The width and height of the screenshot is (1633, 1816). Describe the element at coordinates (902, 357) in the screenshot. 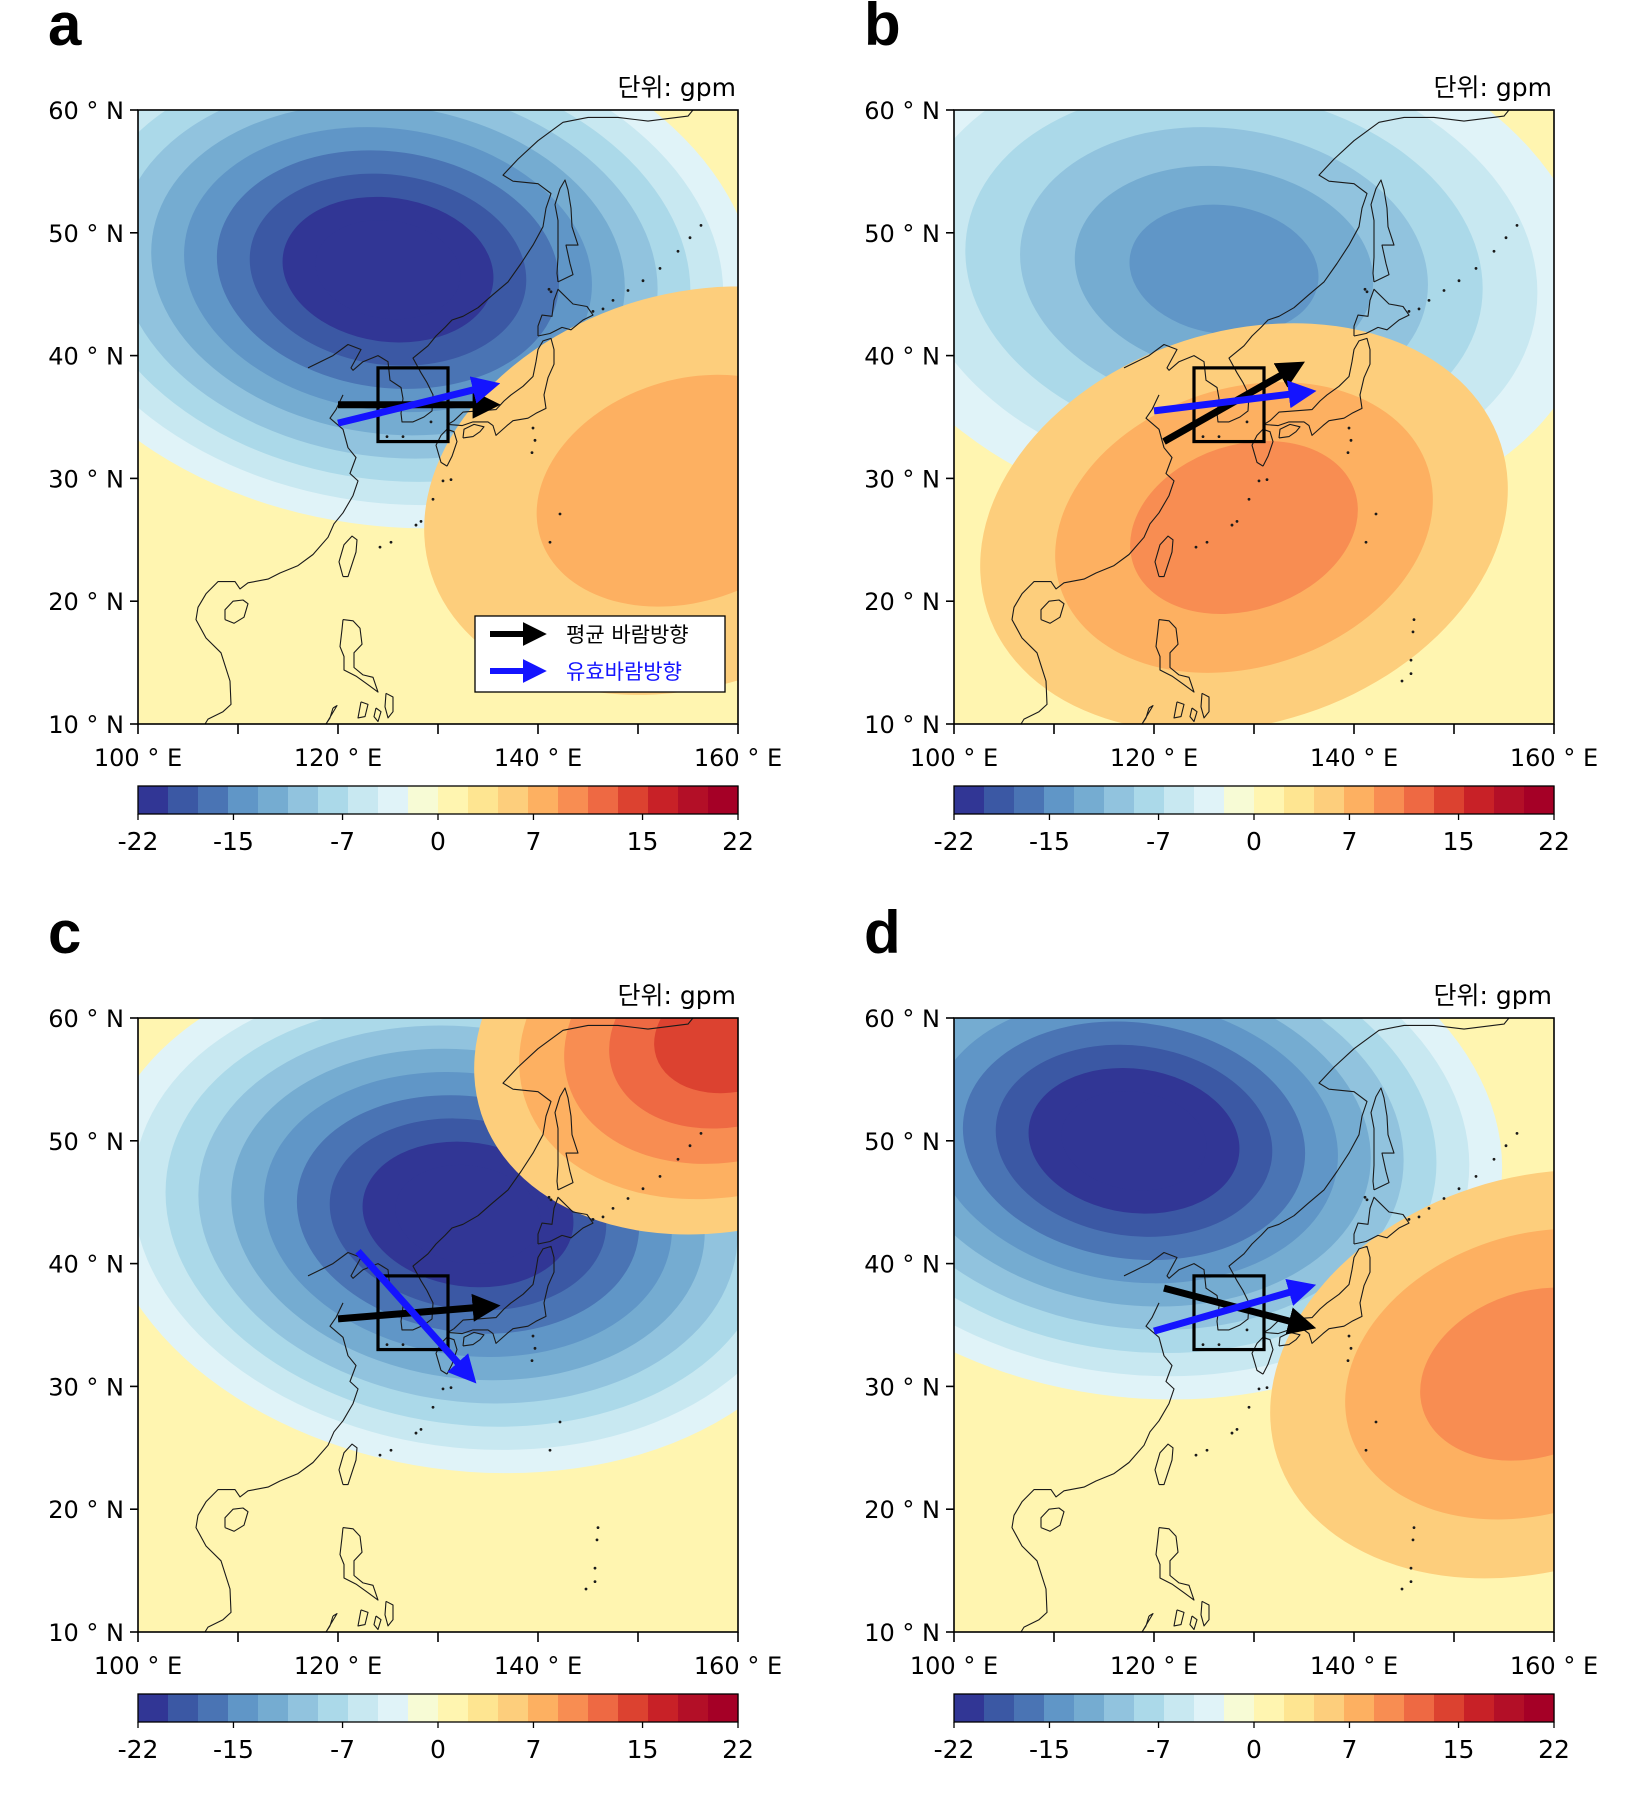

I see `y-tick-label: 40 ° N` at that location.